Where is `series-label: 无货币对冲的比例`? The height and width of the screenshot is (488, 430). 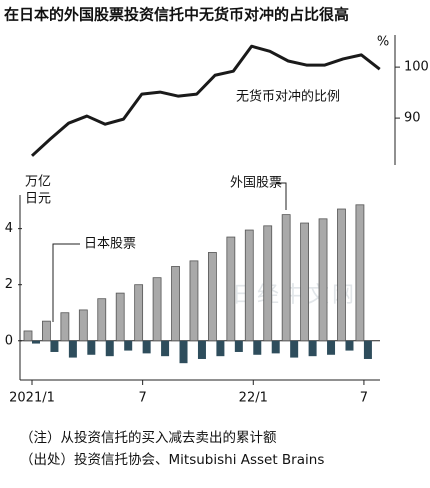
series-label: 无货币对冲的比例 is located at coordinates (288, 97).